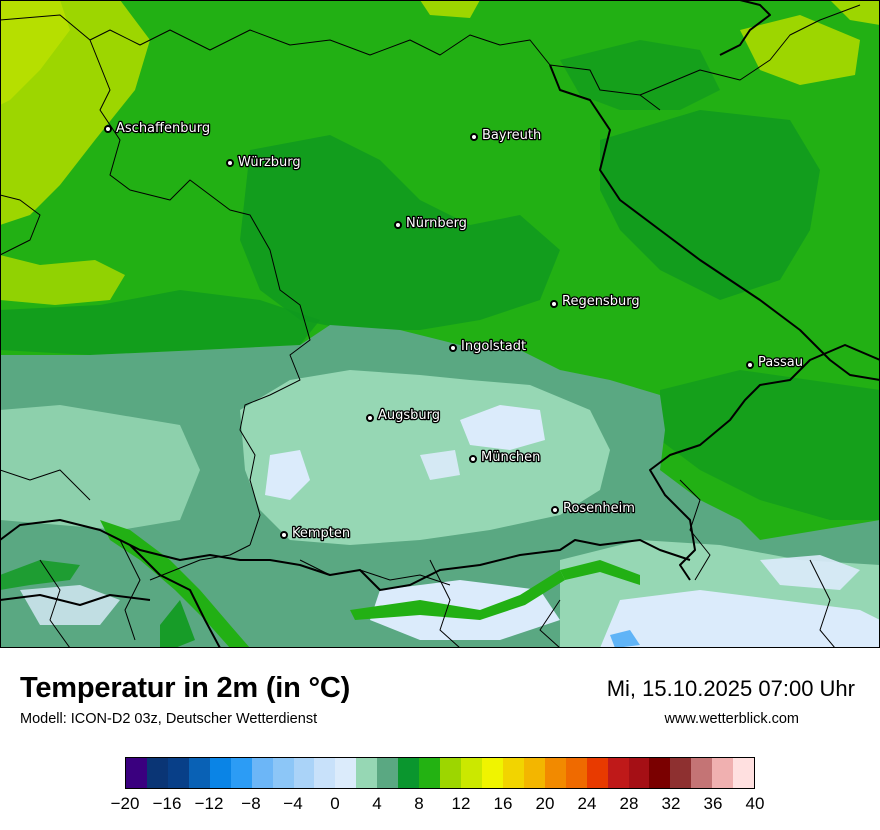  What do you see at coordinates (510, 457) in the screenshot?
I see `city-label: München` at bounding box center [510, 457].